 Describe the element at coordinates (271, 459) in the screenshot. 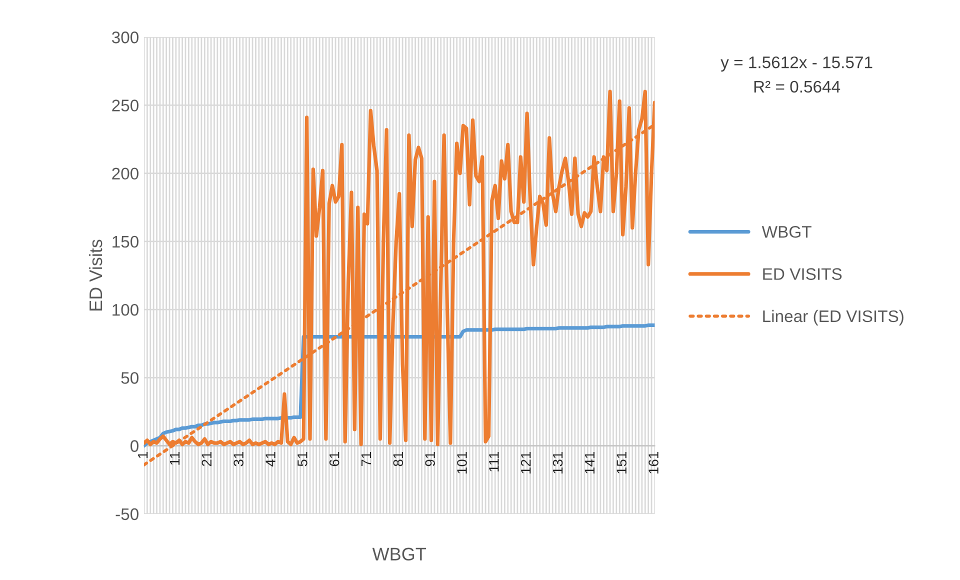

I see `x-tick-label: 41` at that location.